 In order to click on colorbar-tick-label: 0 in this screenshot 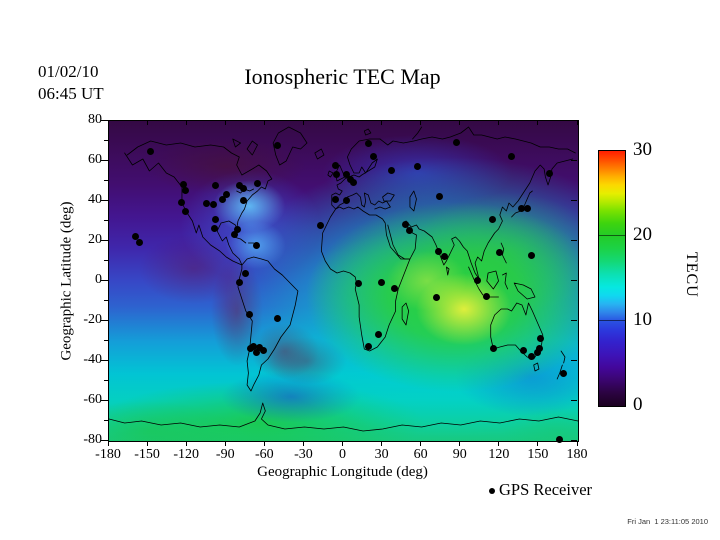, I will do `click(638, 404)`.